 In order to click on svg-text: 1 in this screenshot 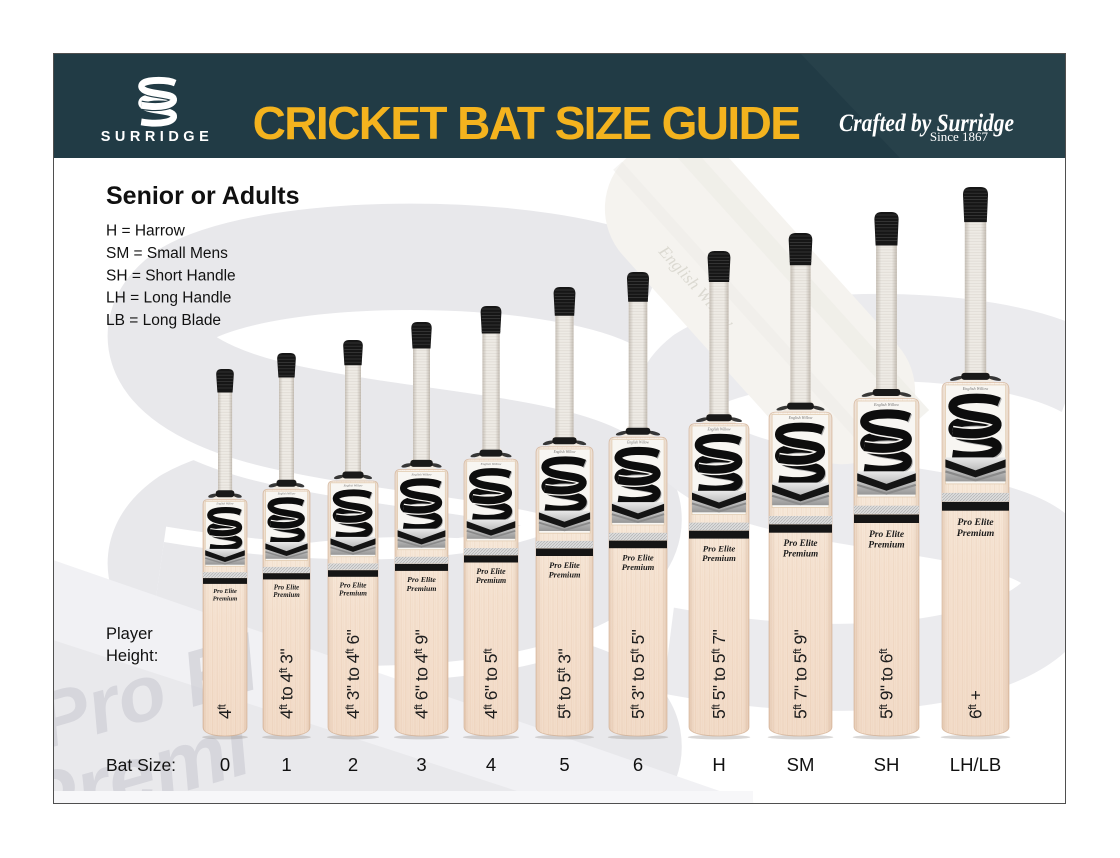, I will do `click(286, 764)`.